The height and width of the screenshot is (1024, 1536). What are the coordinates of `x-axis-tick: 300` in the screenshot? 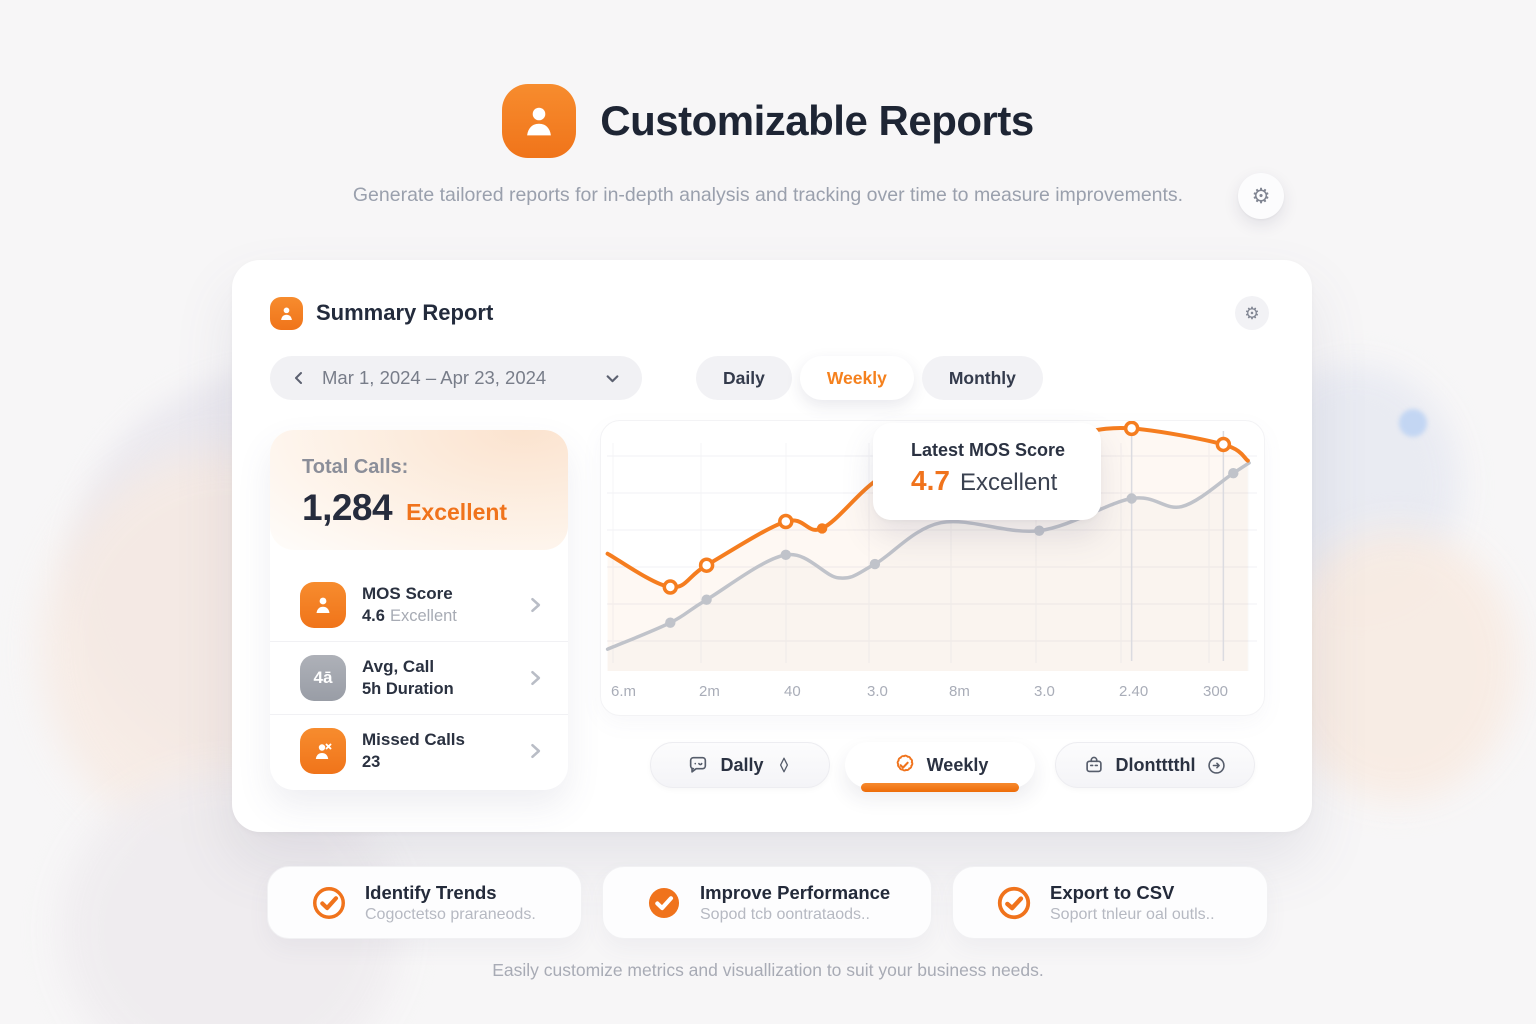 It's located at (1216, 691).